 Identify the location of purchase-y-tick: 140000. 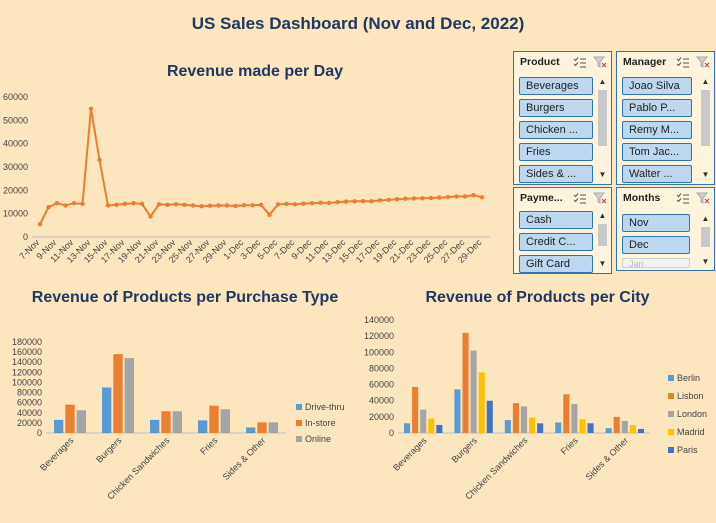
(27, 362).